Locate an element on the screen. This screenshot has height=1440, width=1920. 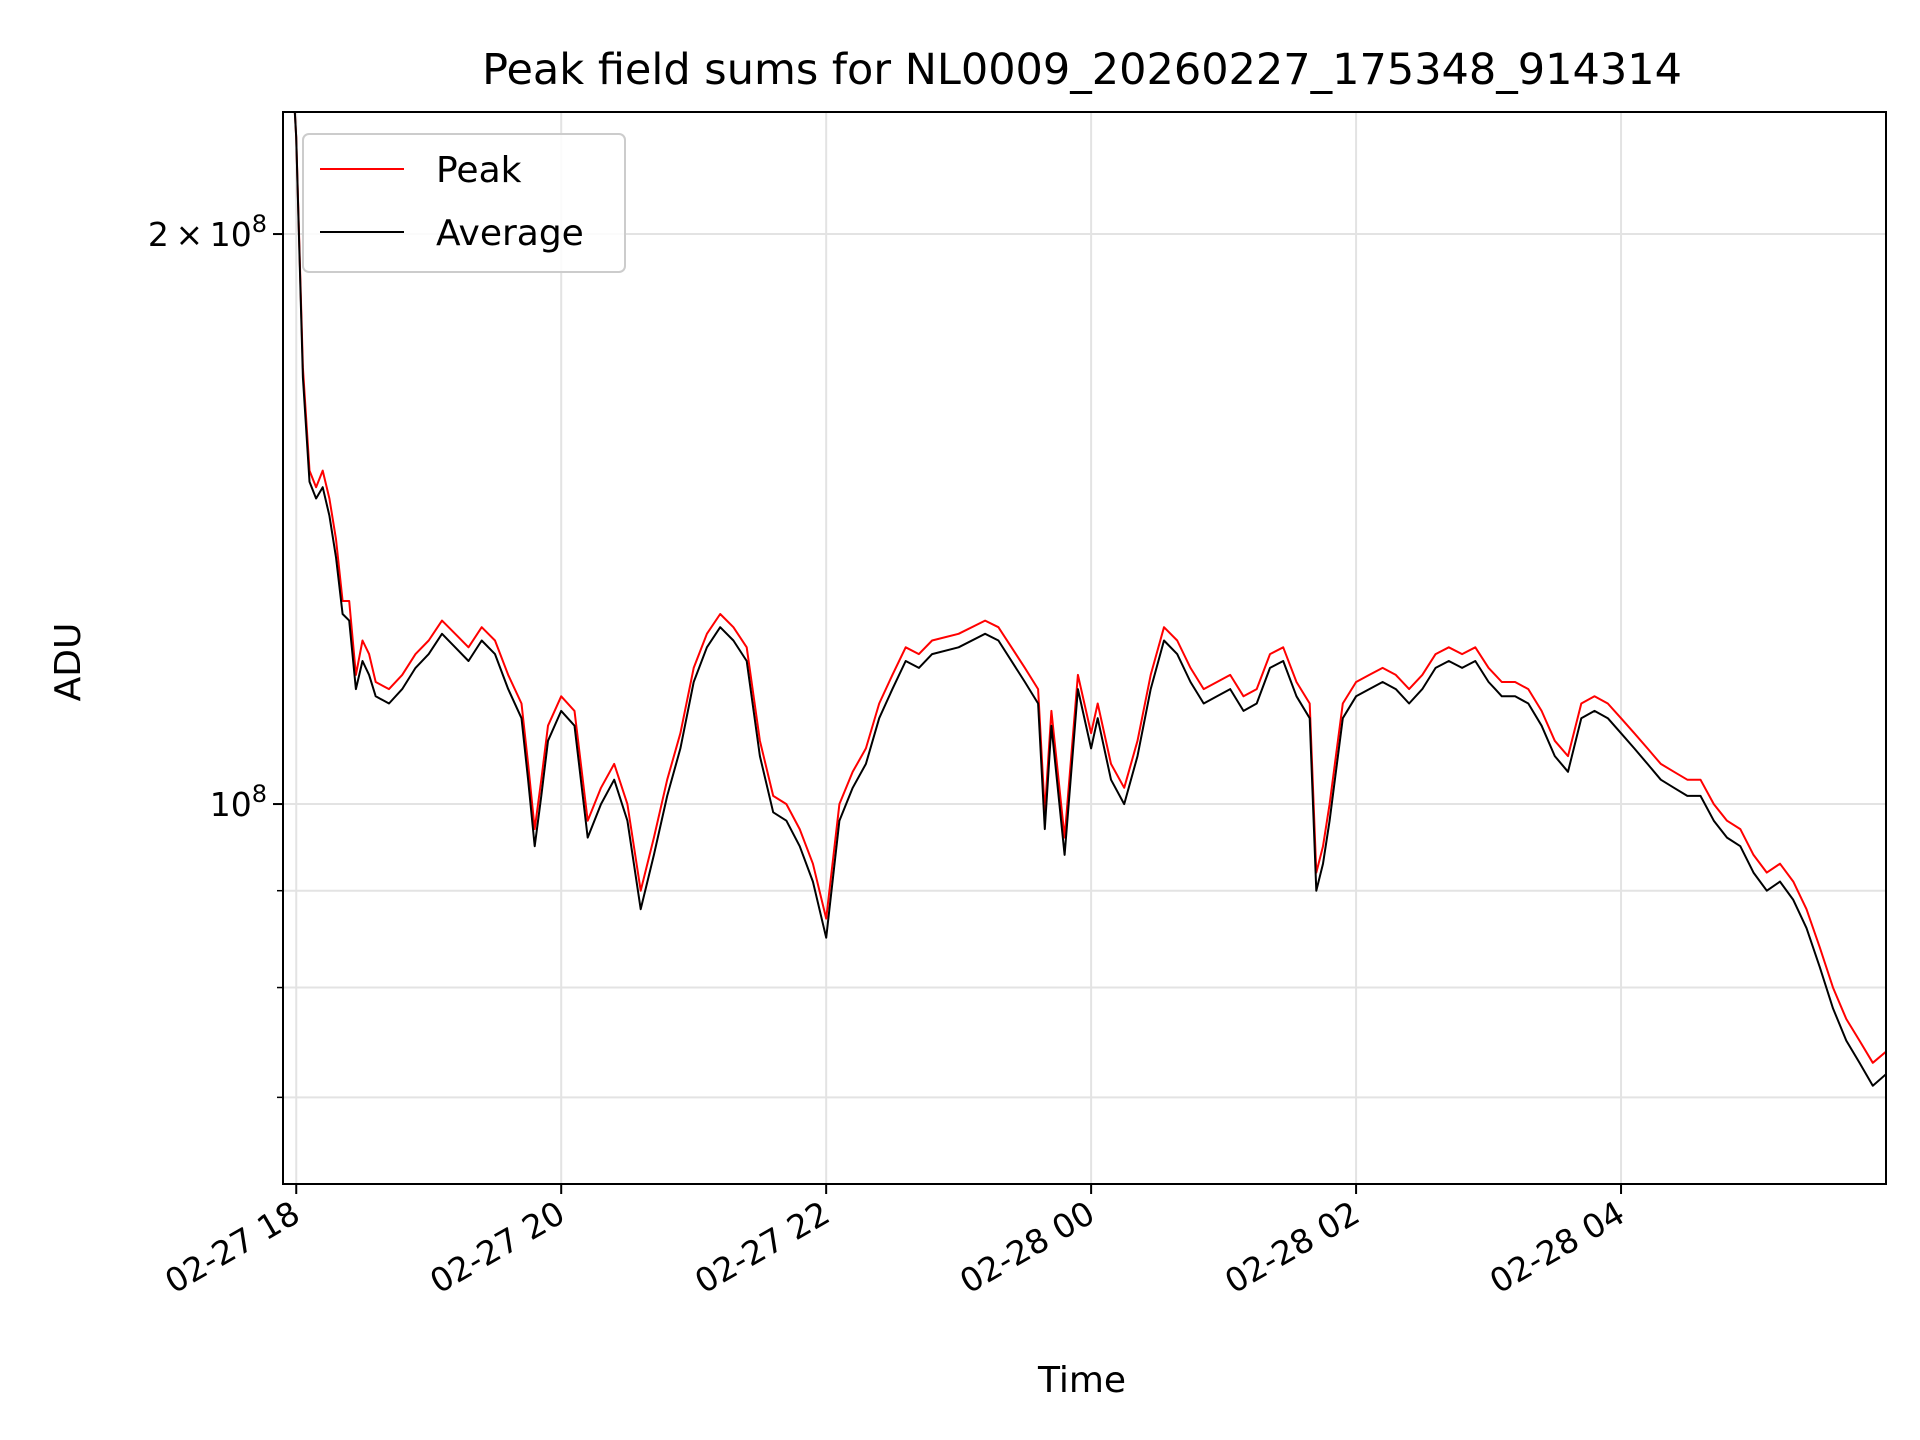
y-tick-label: 2 × 10⁸ is located at coordinates (207, 232).